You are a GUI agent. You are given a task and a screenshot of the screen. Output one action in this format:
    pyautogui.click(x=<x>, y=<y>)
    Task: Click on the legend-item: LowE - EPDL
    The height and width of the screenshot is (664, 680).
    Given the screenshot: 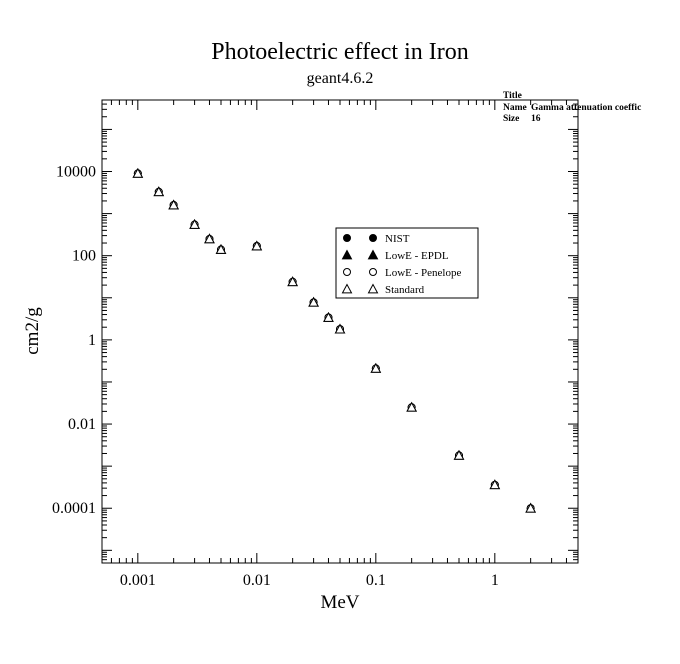 What is the action you would take?
    pyautogui.click(x=395, y=255)
    